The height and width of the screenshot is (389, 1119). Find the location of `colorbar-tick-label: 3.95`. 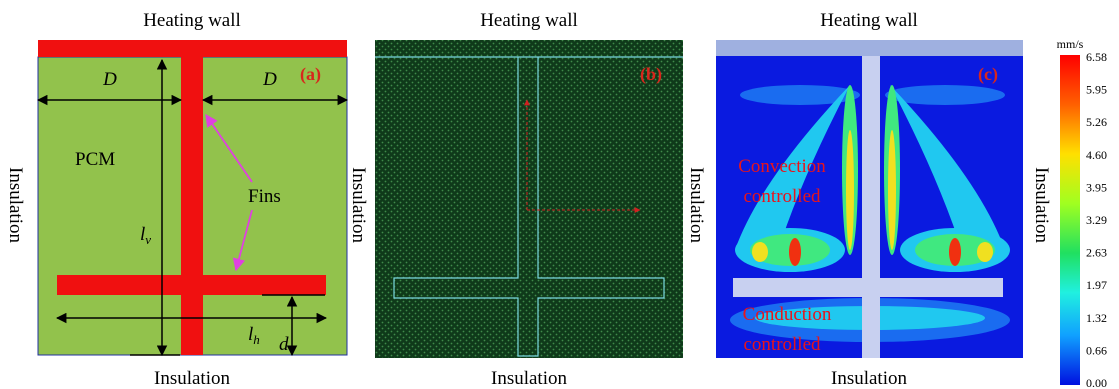

colorbar-tick-label: 3.95 is located at coordinates (1096, 187).